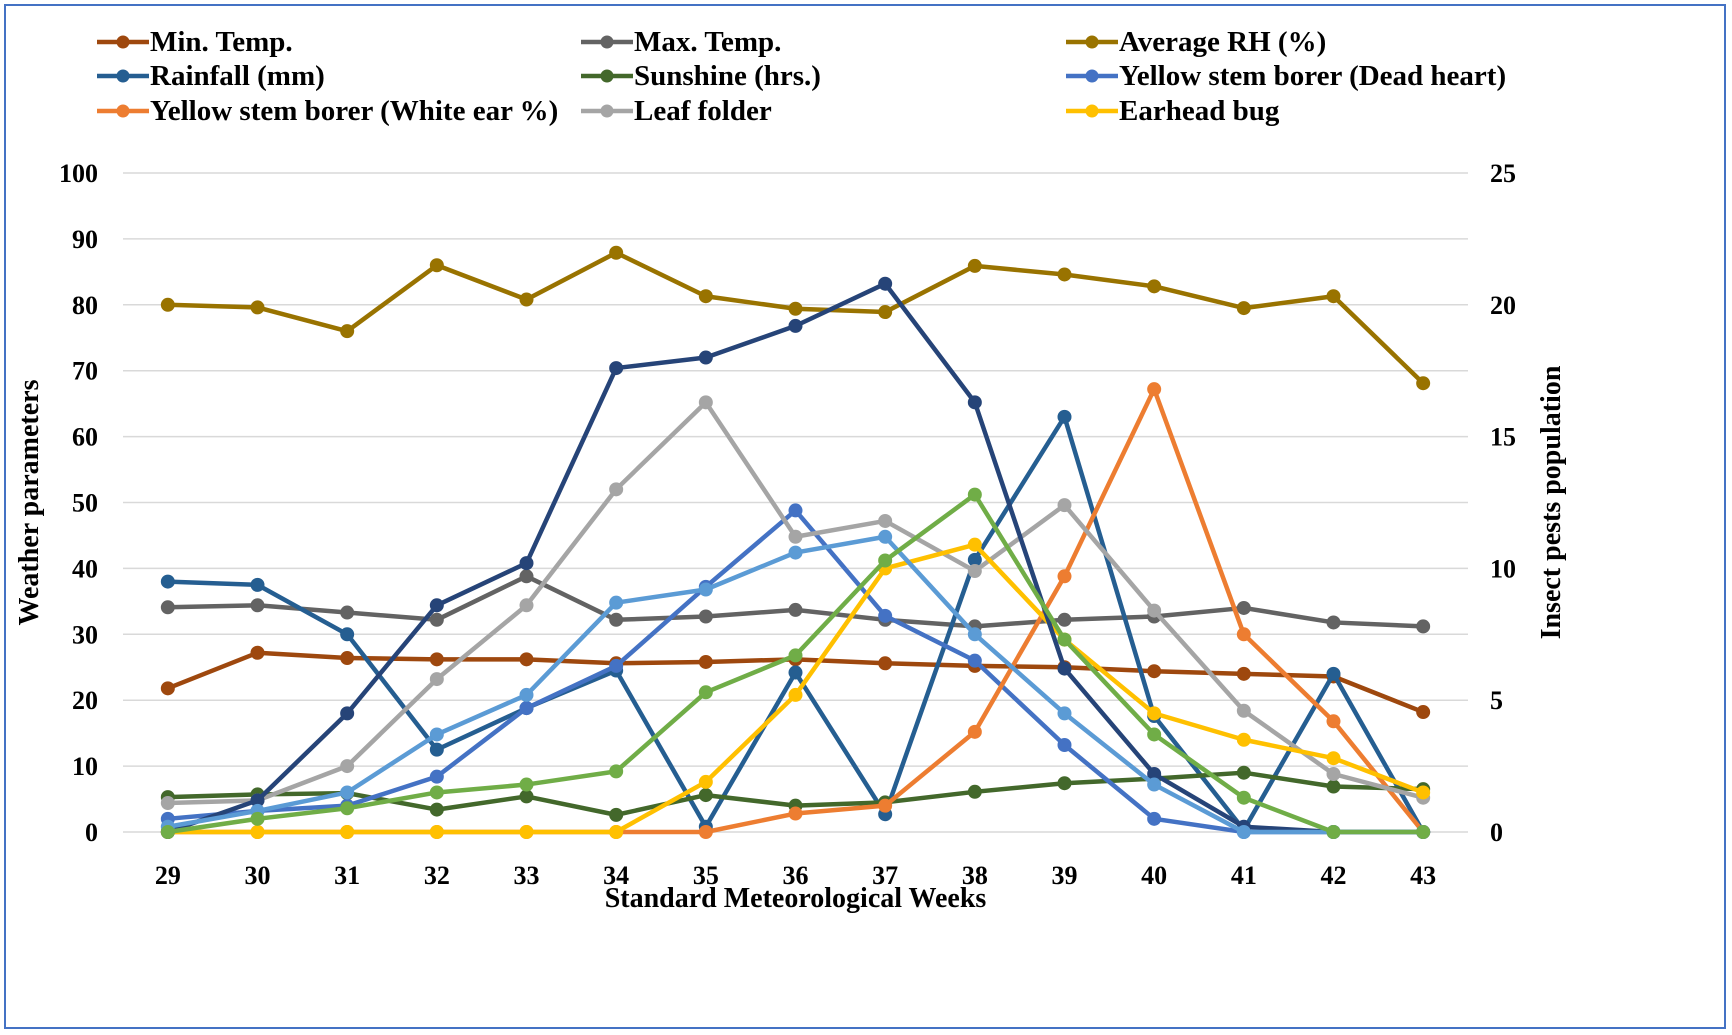  What do you see at coordinates (1334, 875) in the screenshot?
I see `x-tick-label: 42` at bounding box center [1334, 875].